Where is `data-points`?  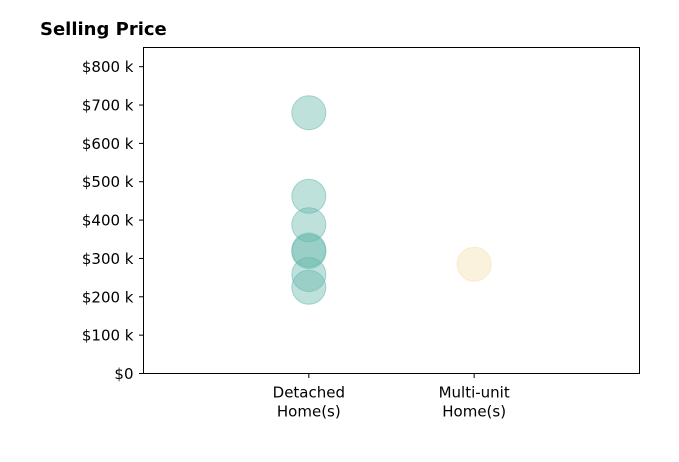
data-points is located at coordinates (391, 200).